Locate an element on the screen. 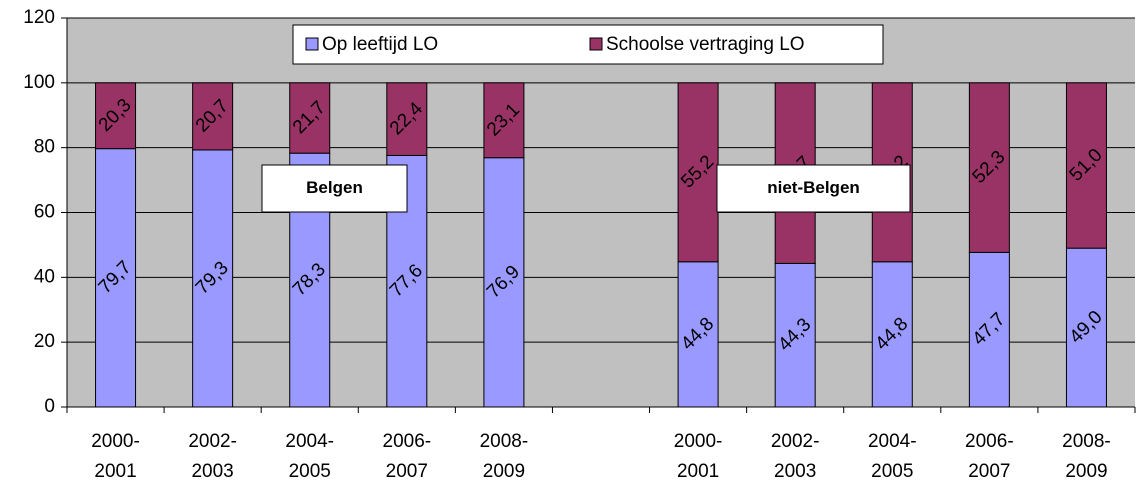 This screenshot has width=1138, height=492. annotation: Belgen is located at coordinates (334, 187).